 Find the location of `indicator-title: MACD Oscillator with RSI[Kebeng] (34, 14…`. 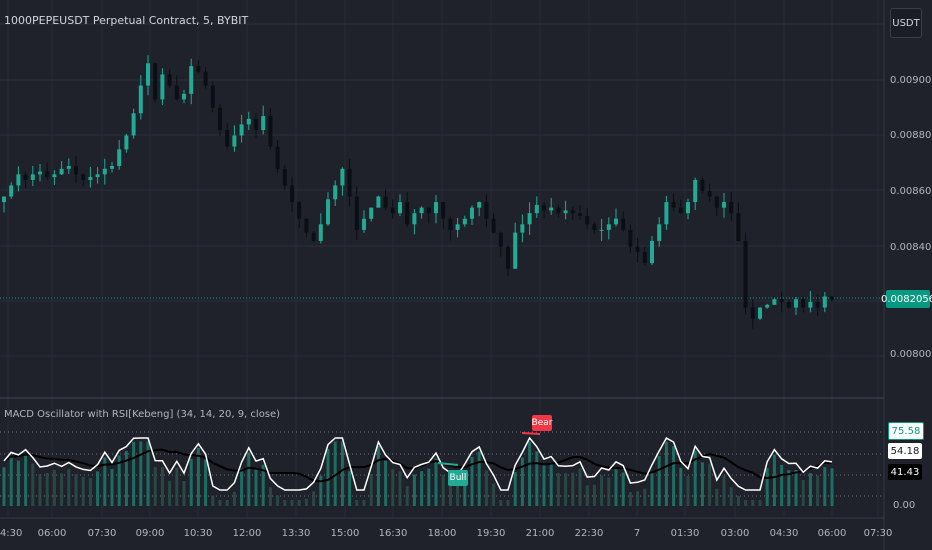

indicator-title: MACD Oscillator with RSI[Kebeng] (34, 14… is located at coordinates (142, 414).